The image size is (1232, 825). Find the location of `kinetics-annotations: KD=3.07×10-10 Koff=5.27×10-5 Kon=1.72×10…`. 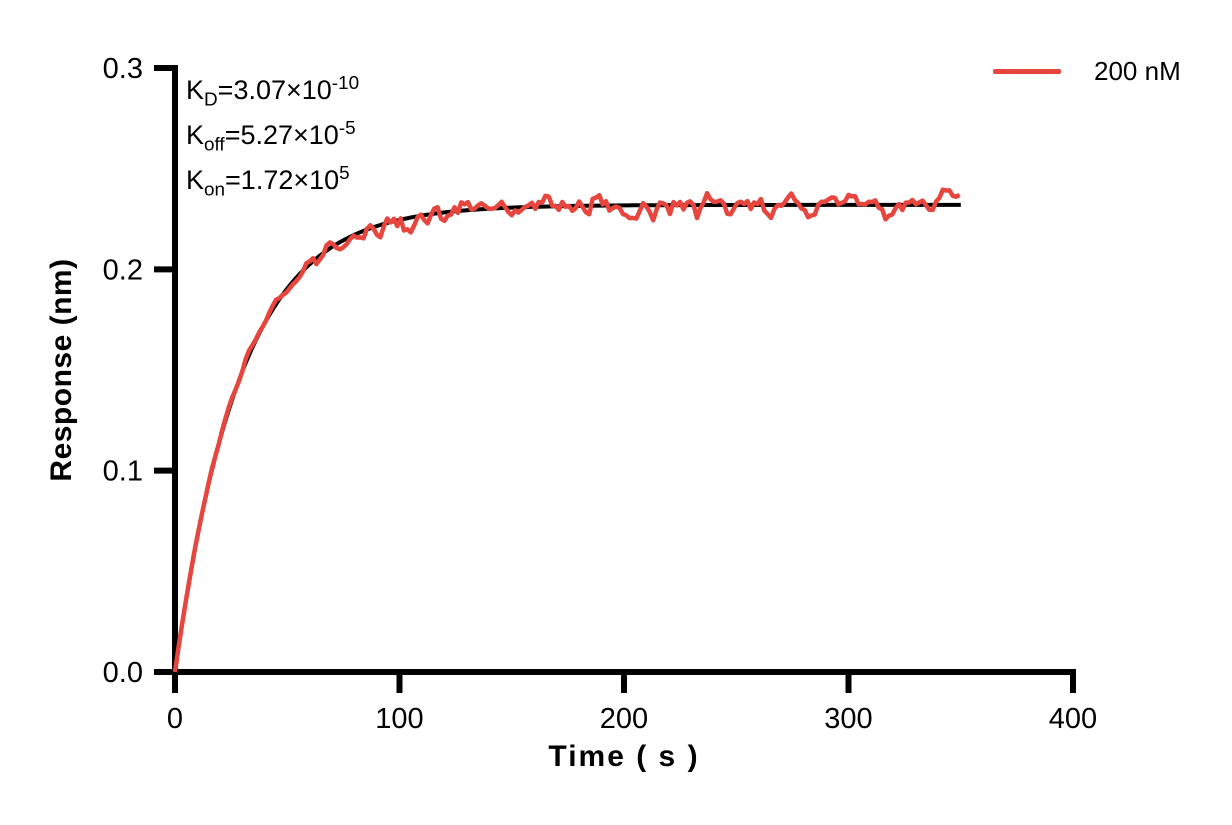

kinetics-annotations: KD=3.07×10-10 Koff=5.27×10-5 Kon=1.72×10… is located at coordinates (272, 135).